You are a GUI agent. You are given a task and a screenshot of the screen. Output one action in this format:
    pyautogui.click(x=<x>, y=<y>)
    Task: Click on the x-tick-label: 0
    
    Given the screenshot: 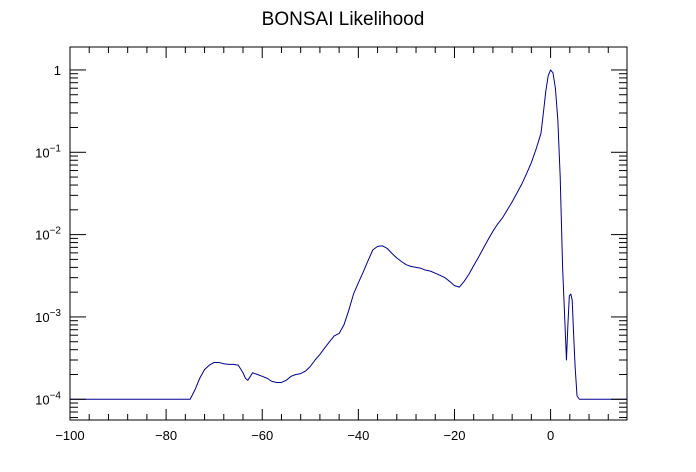 What is the action you would take?
    pyautogui.click(x=550, y=435)
    